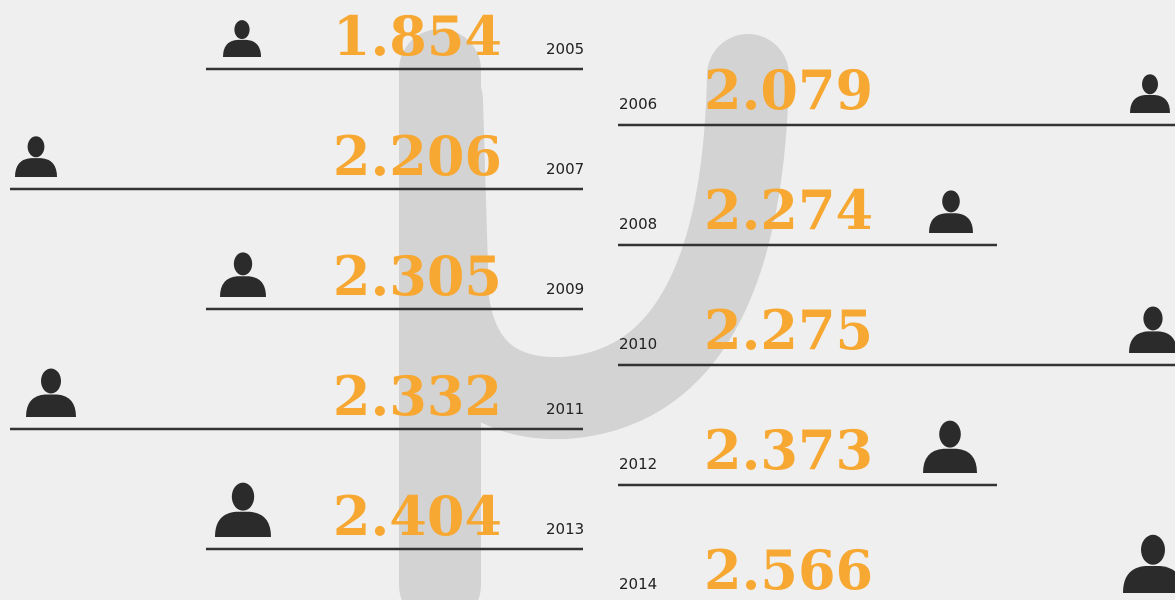  I want to click on year: 2008, so click(638, 224).